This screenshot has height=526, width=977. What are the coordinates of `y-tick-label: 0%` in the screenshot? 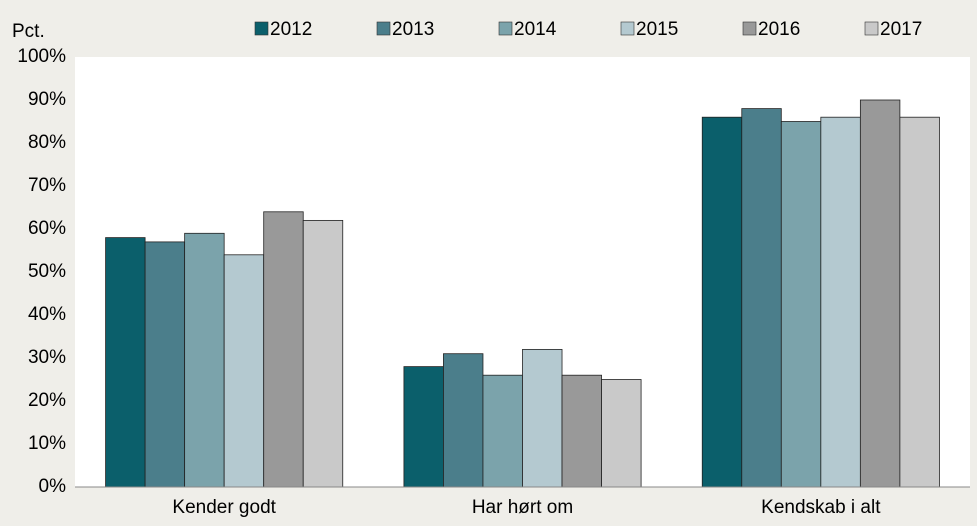 It's located at (53, 486).